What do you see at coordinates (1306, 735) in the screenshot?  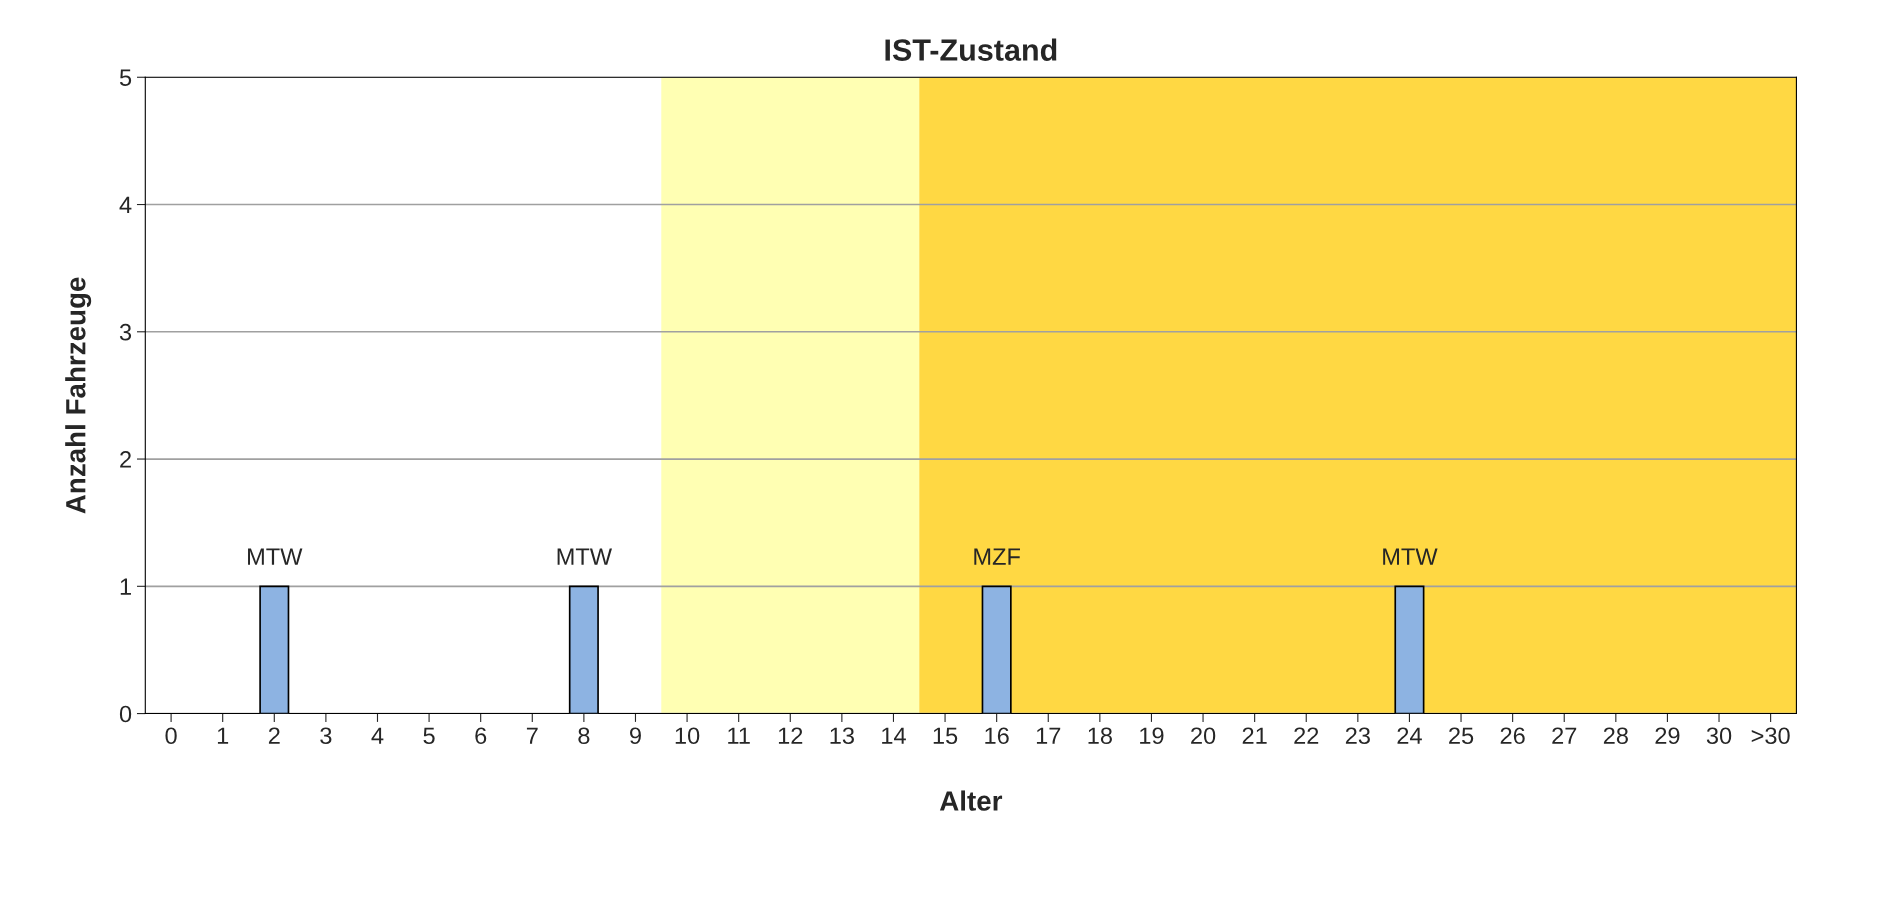 I see `x-tick-label: 22` at bounding box center [1306, 735].